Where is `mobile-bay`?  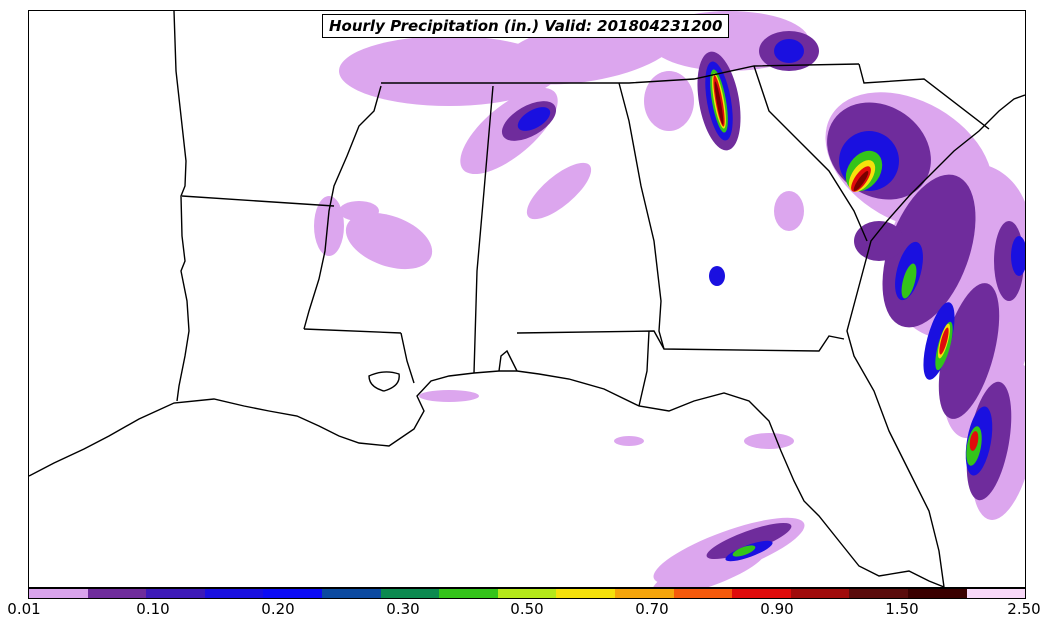 mobile-bay is located at coordinates (508, 360).